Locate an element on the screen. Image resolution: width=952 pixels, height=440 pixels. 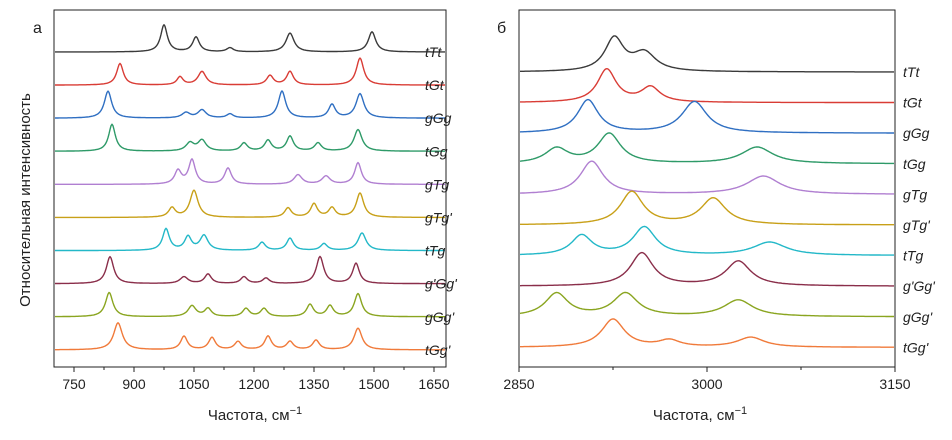
conformer-label-a-8: gGg' is located at coordinates (440, 317).